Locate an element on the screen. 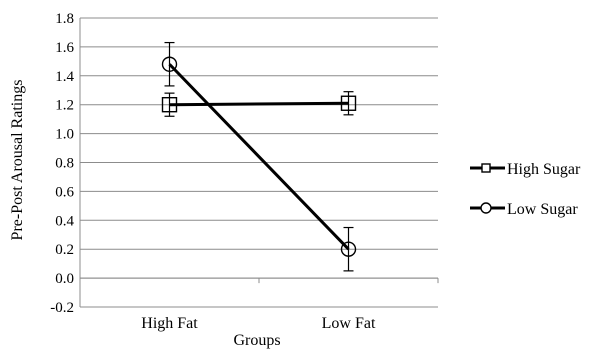  legend-item: High Sugar is located at coordinates (525, 169).